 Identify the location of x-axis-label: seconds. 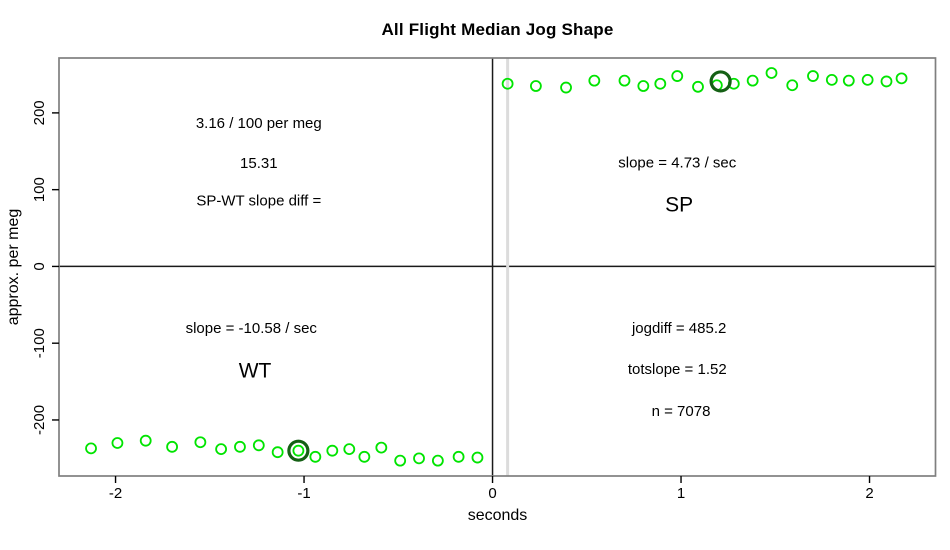
(497, 515).